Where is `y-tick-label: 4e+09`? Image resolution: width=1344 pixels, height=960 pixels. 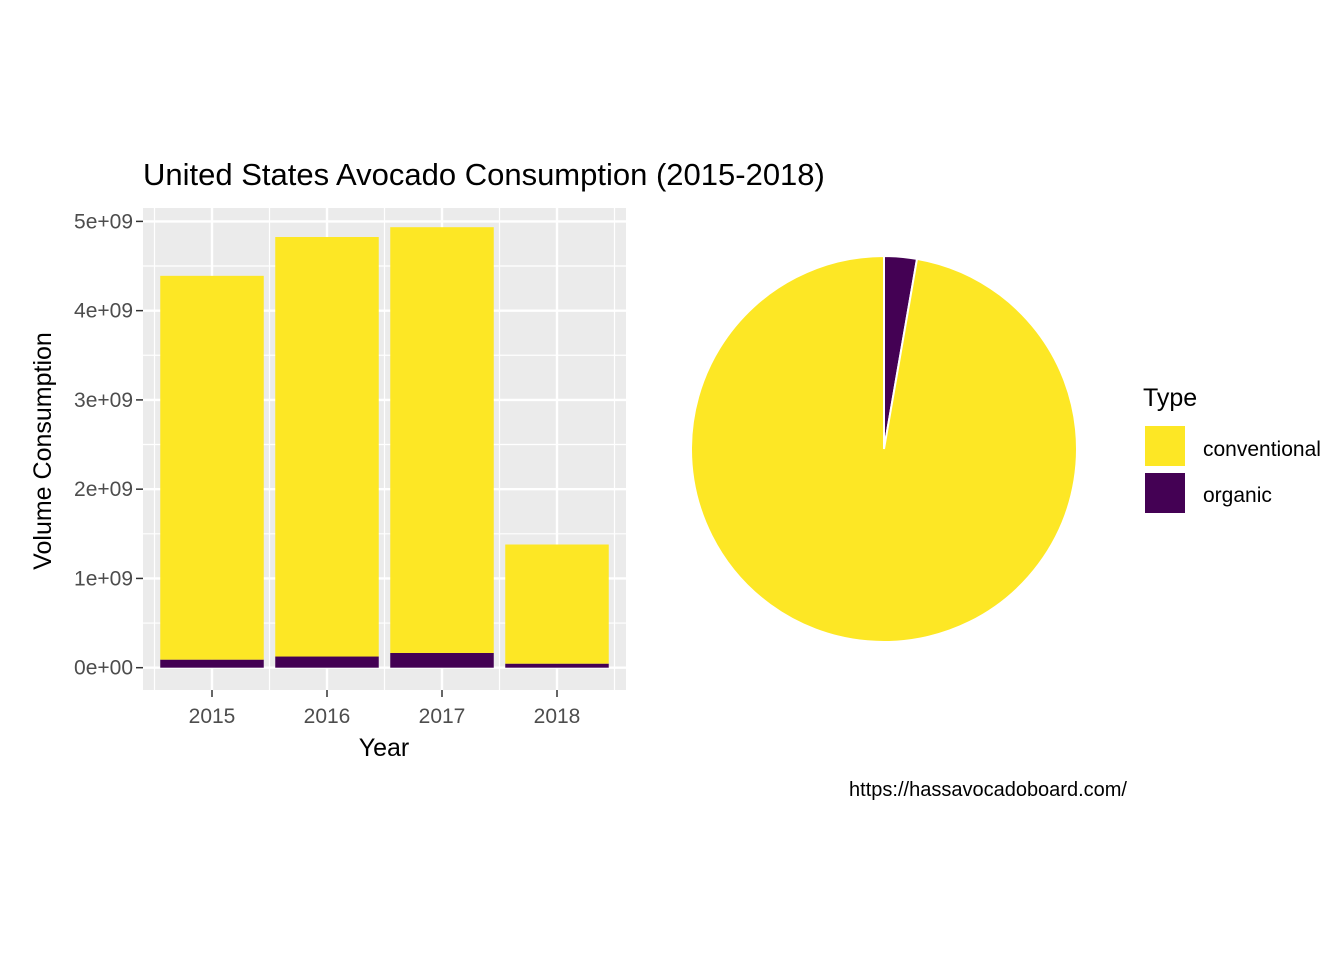
y-tick-label: 4e+09 is located at coordinates (103, 311).